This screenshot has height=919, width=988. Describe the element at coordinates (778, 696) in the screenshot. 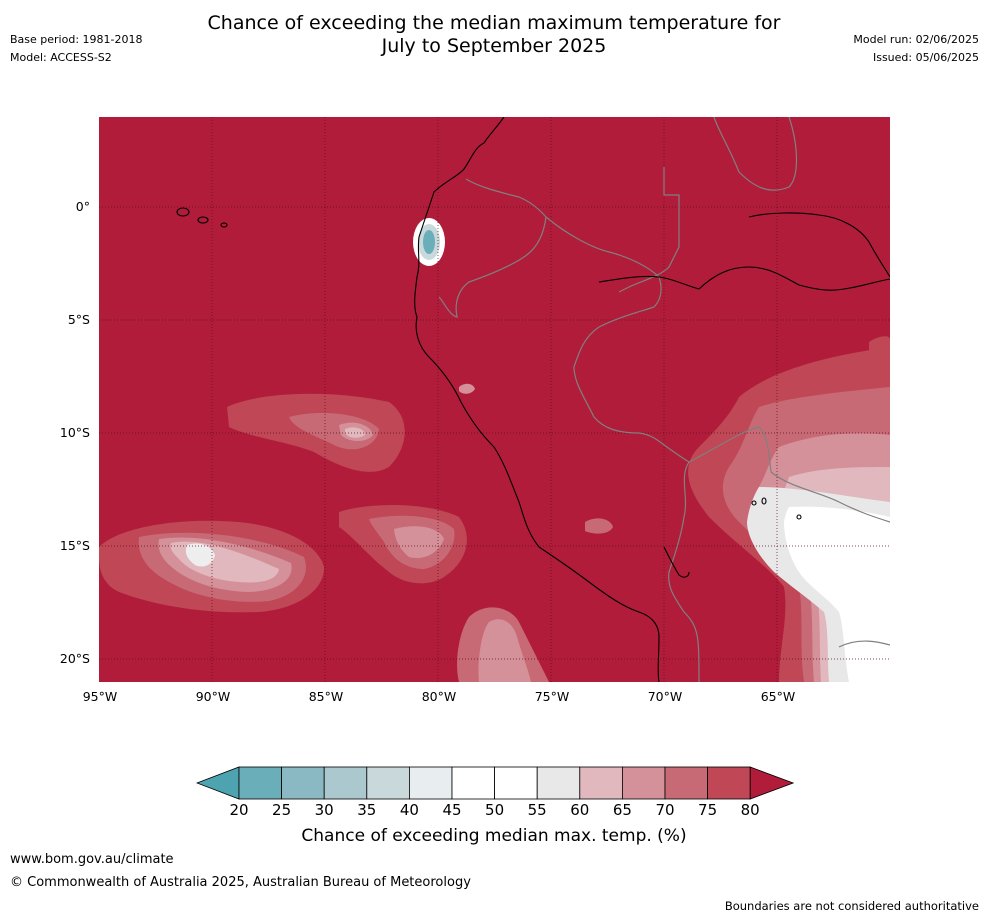

I see `x-tick-65w: 65°W` at that location.